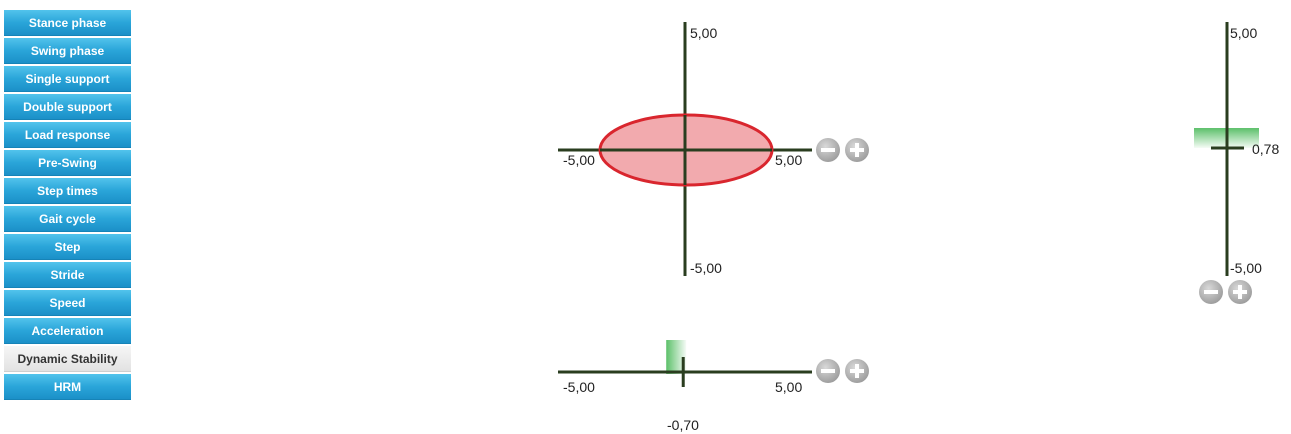 This screenshot has width=1291, height=434. What do you see at coordinates (579, 160) in the screenshot?
I see `ellipse-x-min-label: -5,00` at bounding box center [579, 160].